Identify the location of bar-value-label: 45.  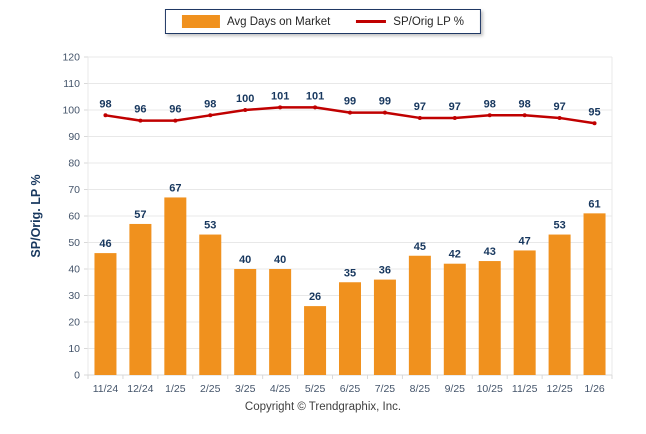
(420, 247).